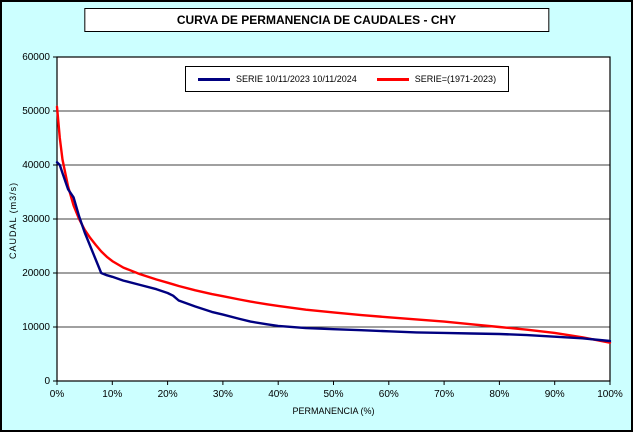 This screenshot has width=633, height=432. What do you see at coordinates (36, 111) in the screenshot?
I see `y-tick-label: 50000` at bounding box center [36, 111].